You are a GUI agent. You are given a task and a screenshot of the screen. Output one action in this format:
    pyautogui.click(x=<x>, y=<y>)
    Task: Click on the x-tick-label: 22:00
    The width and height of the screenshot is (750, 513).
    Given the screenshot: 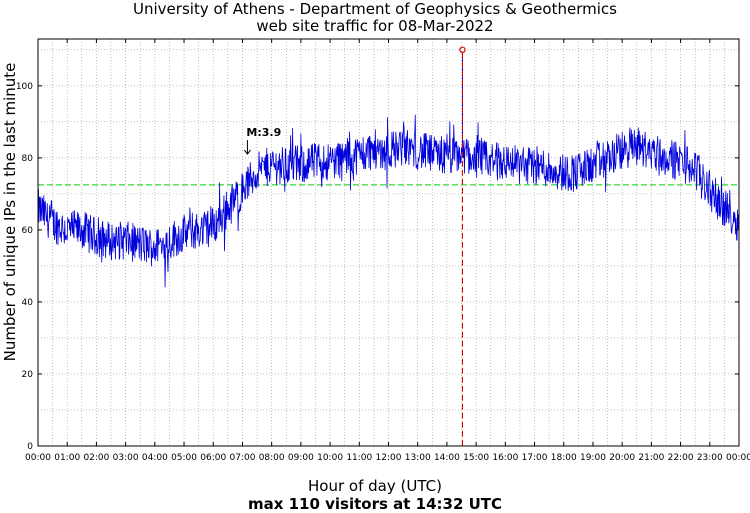 What is the action you would take?
    pyautogui.click(x=681, y=458)
    